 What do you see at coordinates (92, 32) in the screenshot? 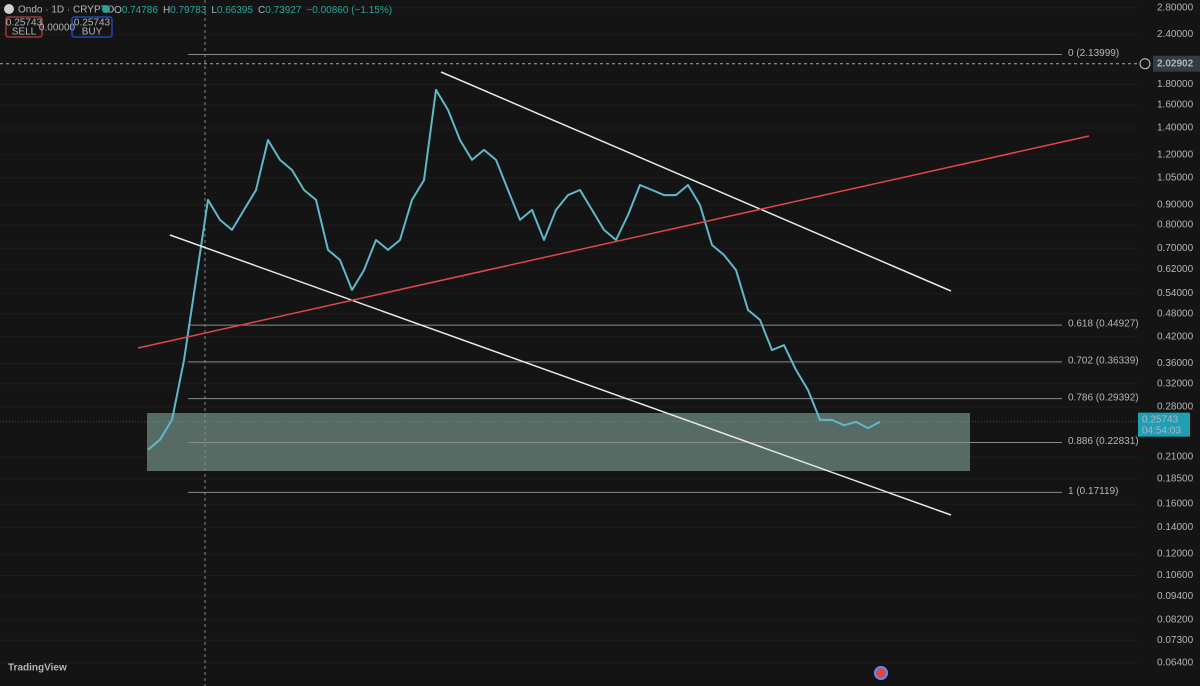
I see `buy-label: BUY` at bounding box center [92, 32].